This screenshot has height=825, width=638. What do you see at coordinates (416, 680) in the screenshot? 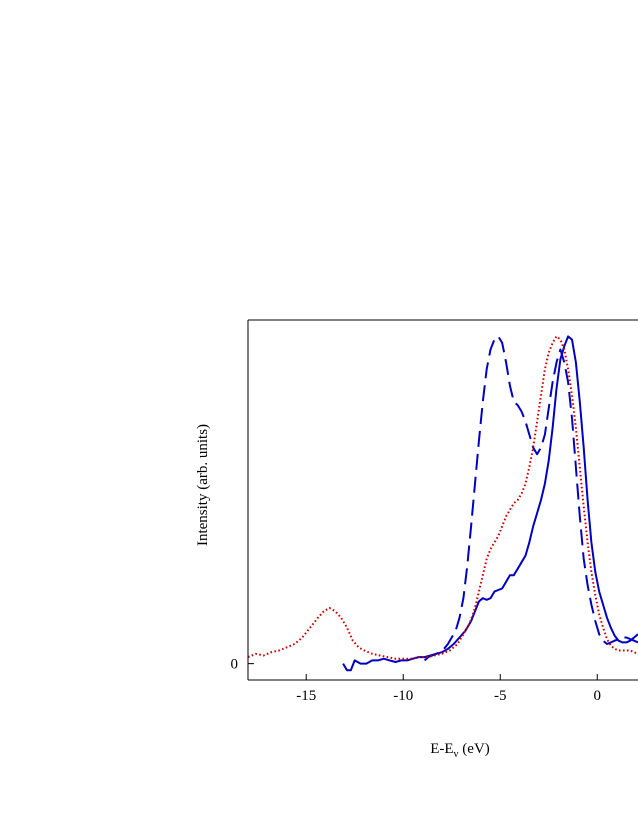
I see `ticks: -15 -10 -5 0 0` at bounding box center [416, 680].